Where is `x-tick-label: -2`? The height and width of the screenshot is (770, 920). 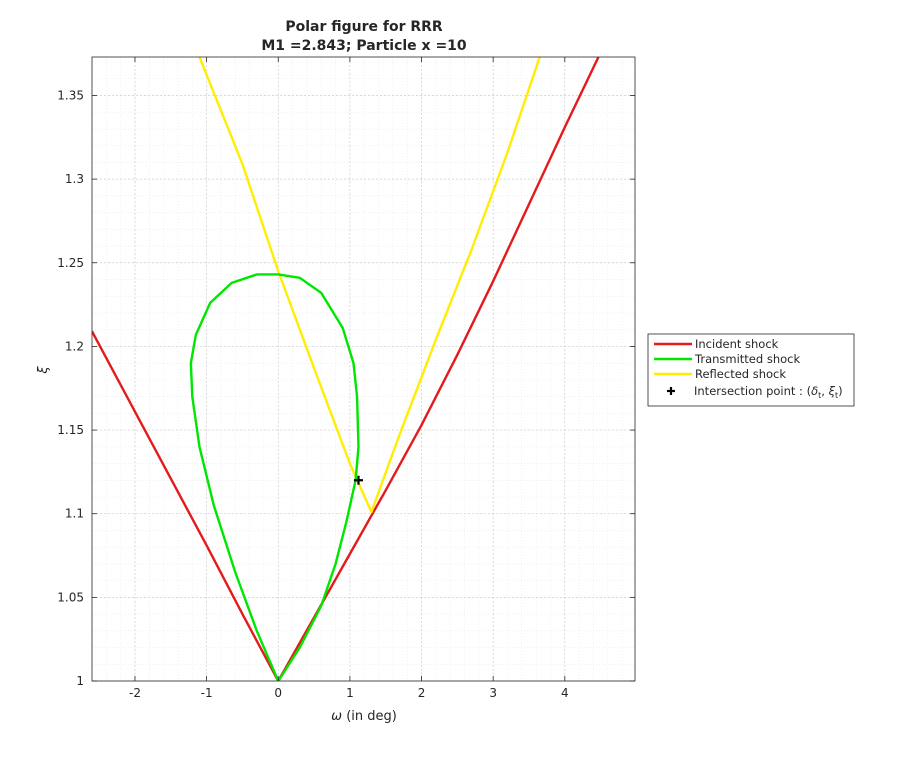 x-tick-label: -2 is located at coordinates (135, 693).